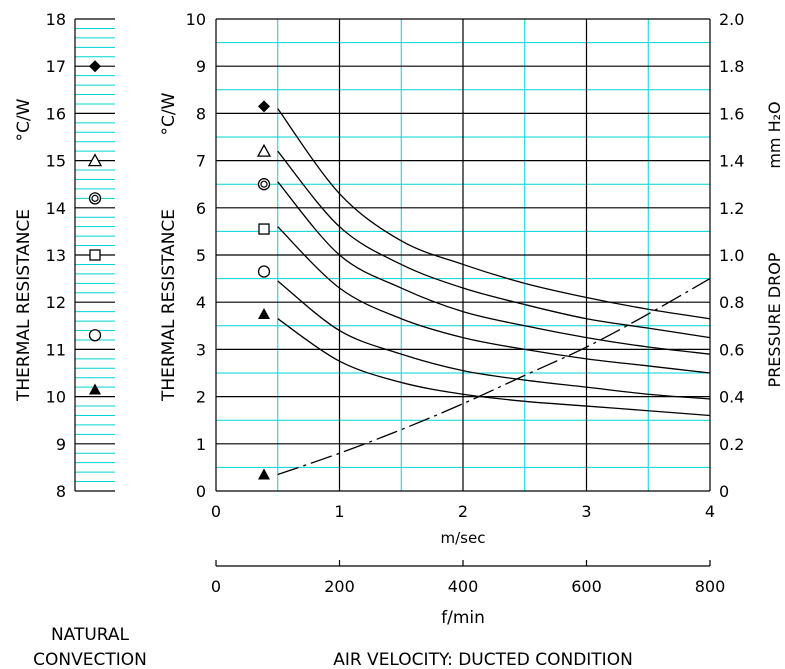  I want to click on natural-convection-panel: 8 9 10 11 12 13 14 15 16 17 18, so click(80, 255).